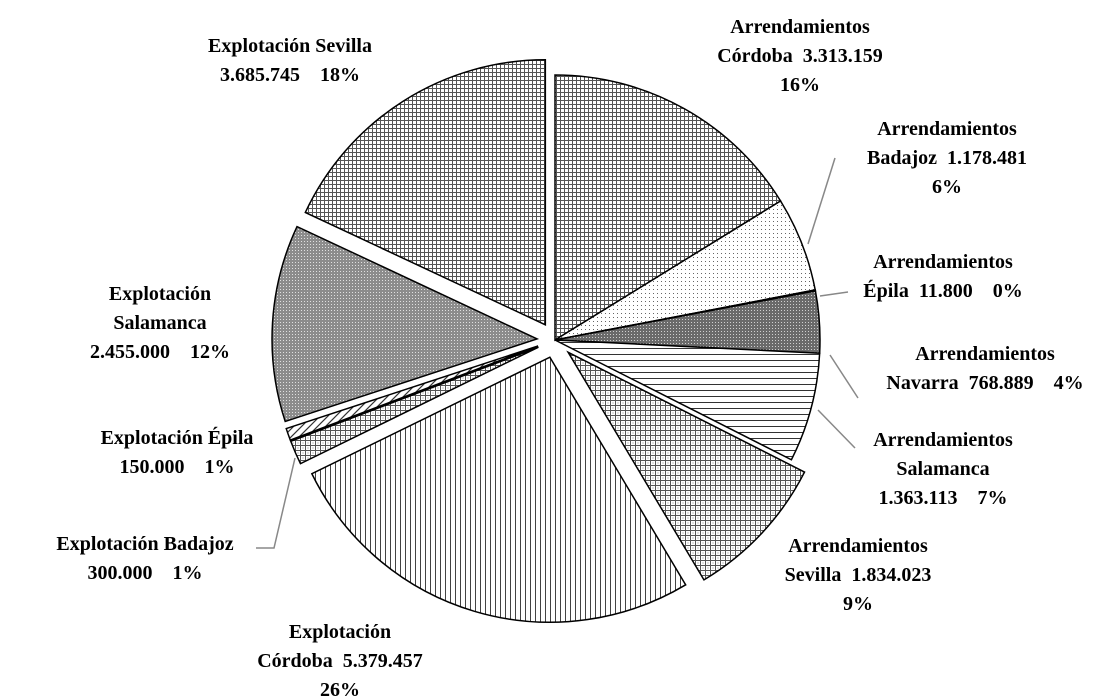 This screenshot has height=700, width=1108. I want to click on slice-label-explotacion-cordoba: Explotación Córdoba 5.379.457 26%, so click(340, 660).